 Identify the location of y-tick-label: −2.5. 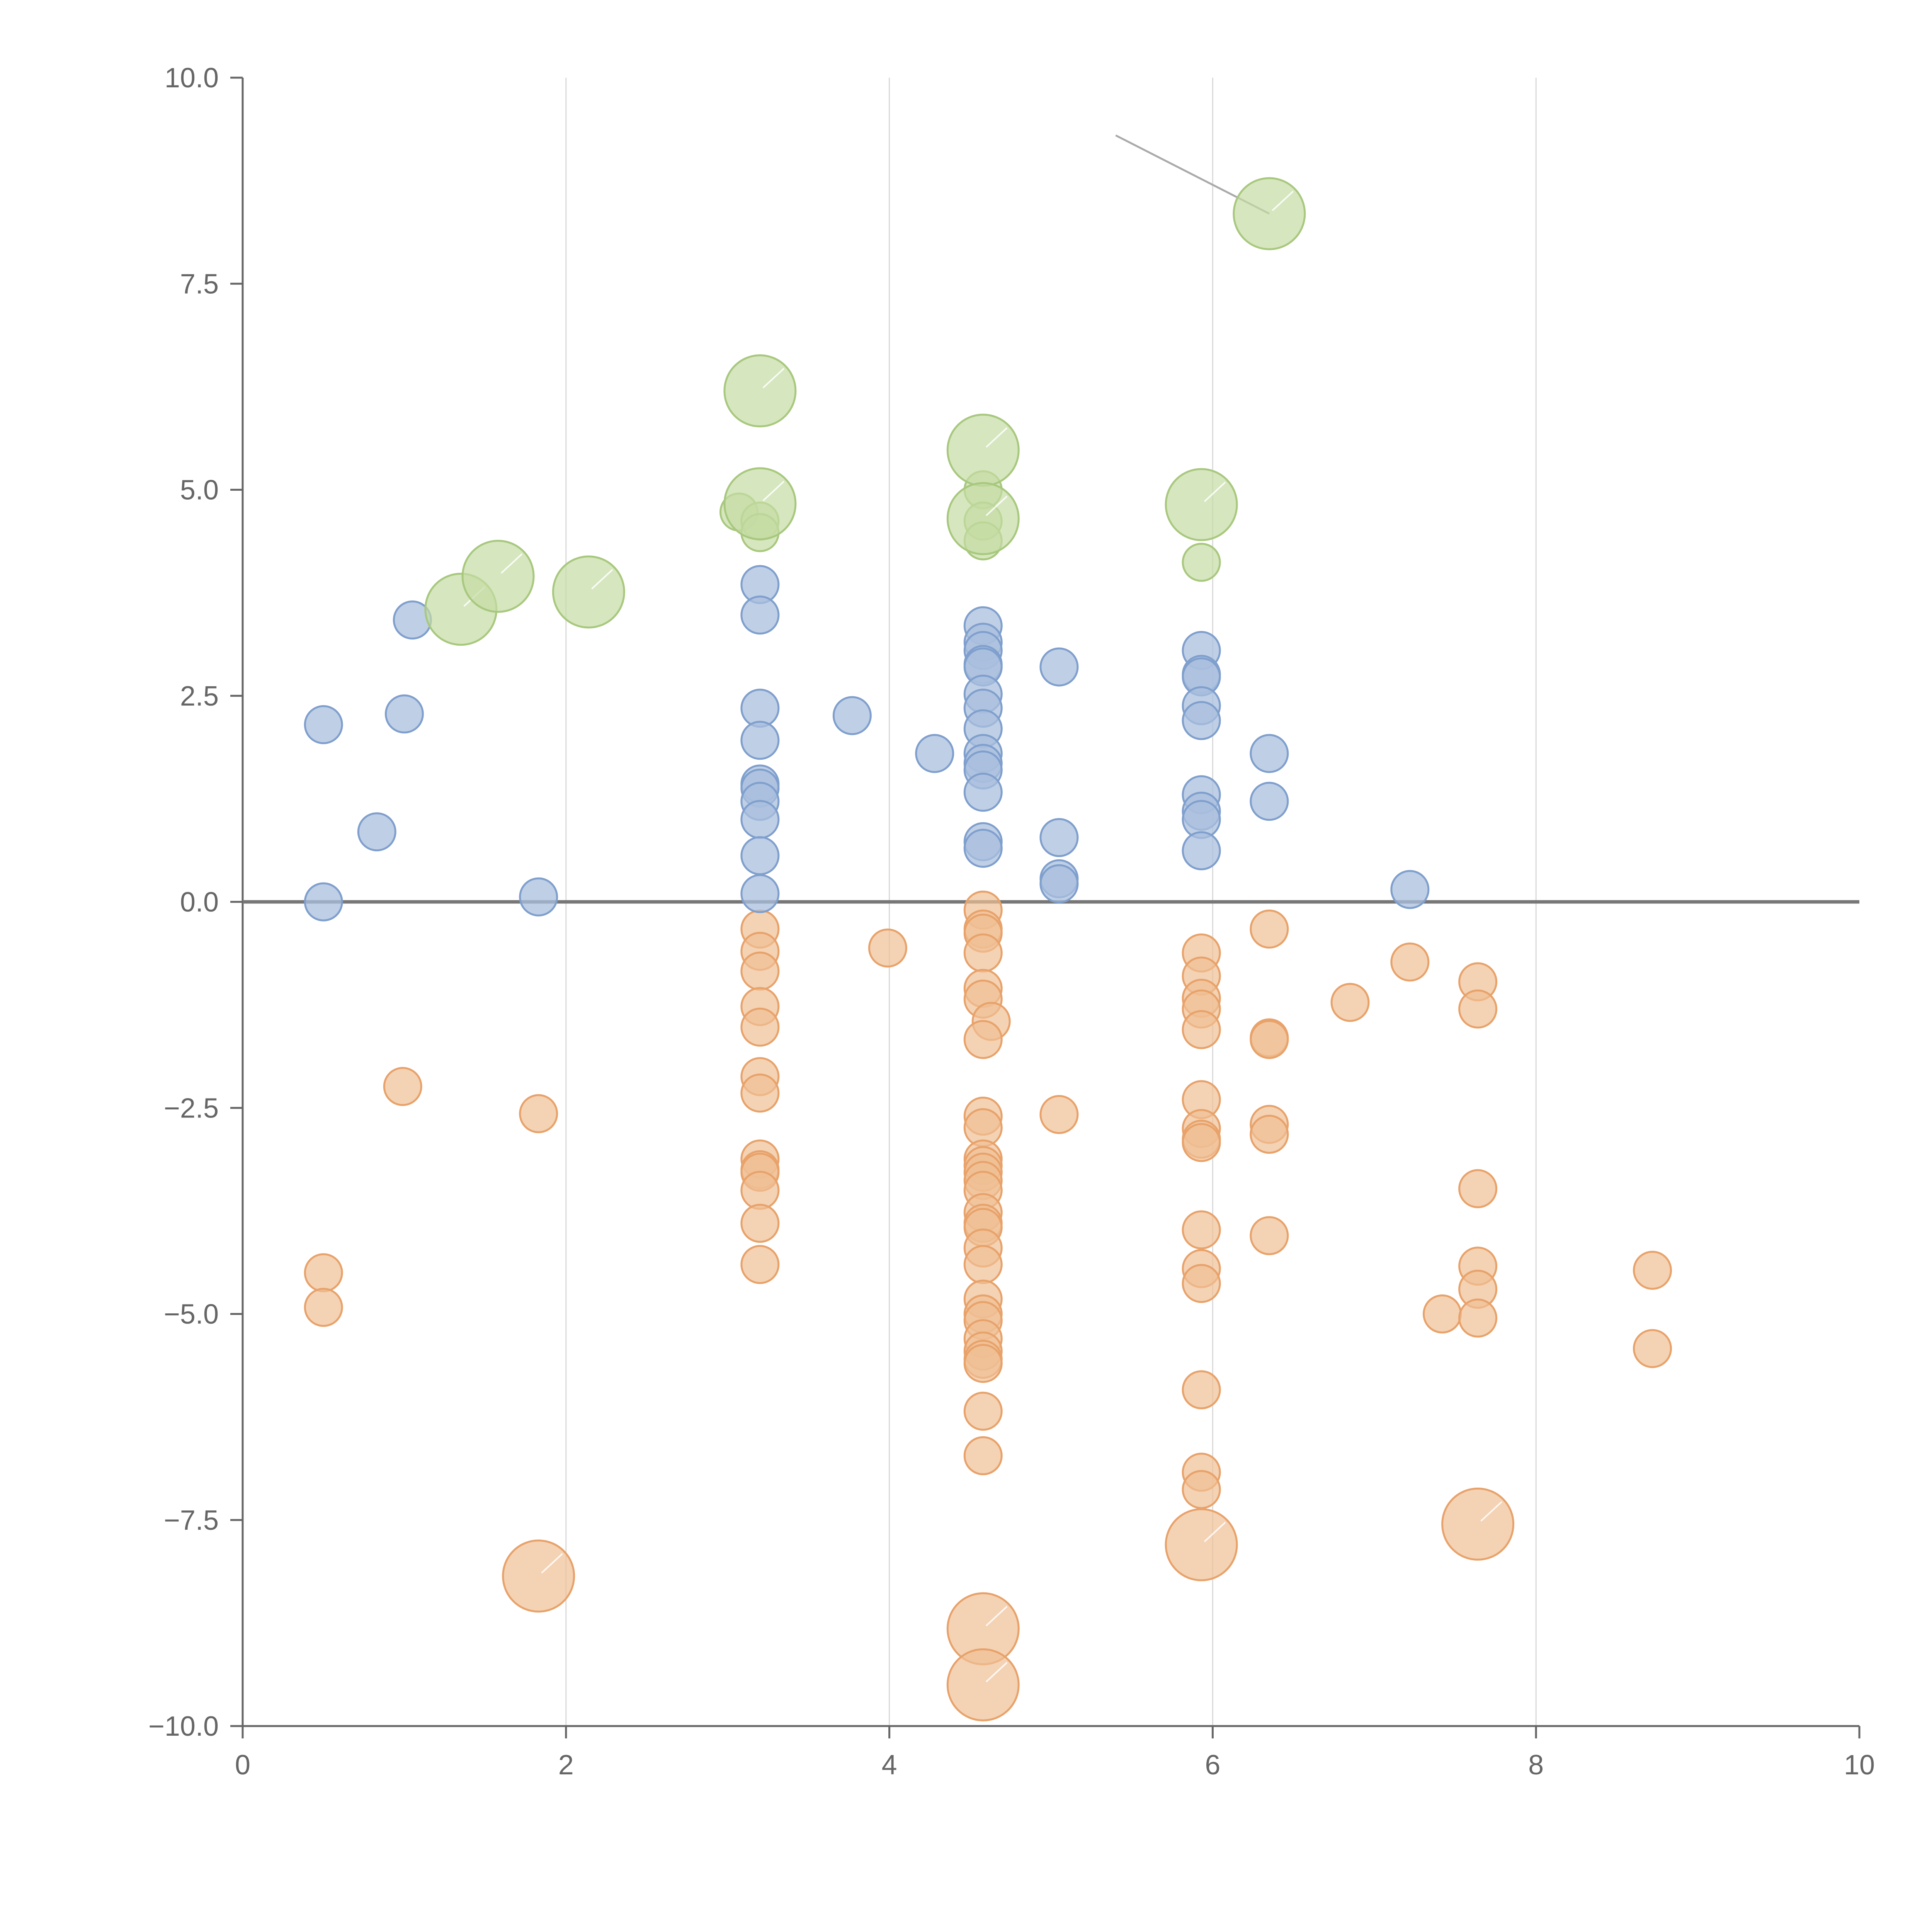
(192, 1108).